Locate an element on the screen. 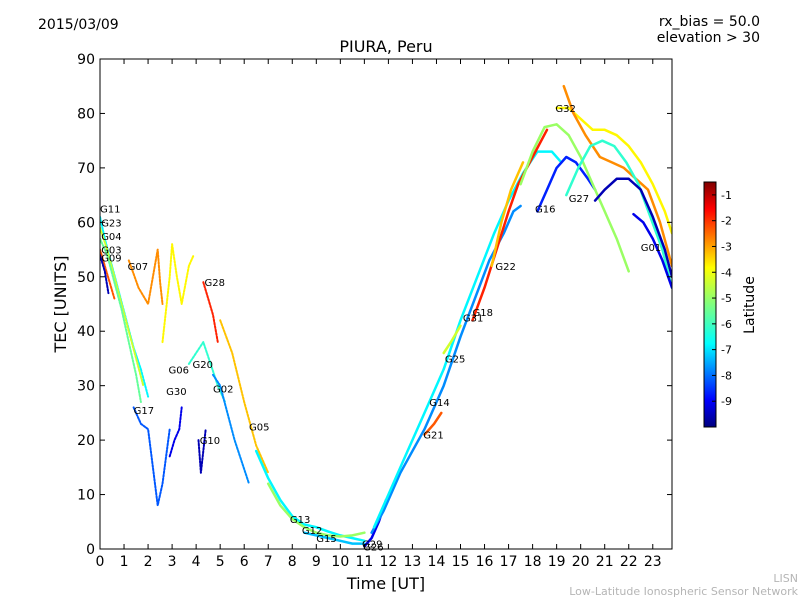 This screenshot has width=800, height=600. x-tick-label-6: 6 is located at coordinates (244, 562).